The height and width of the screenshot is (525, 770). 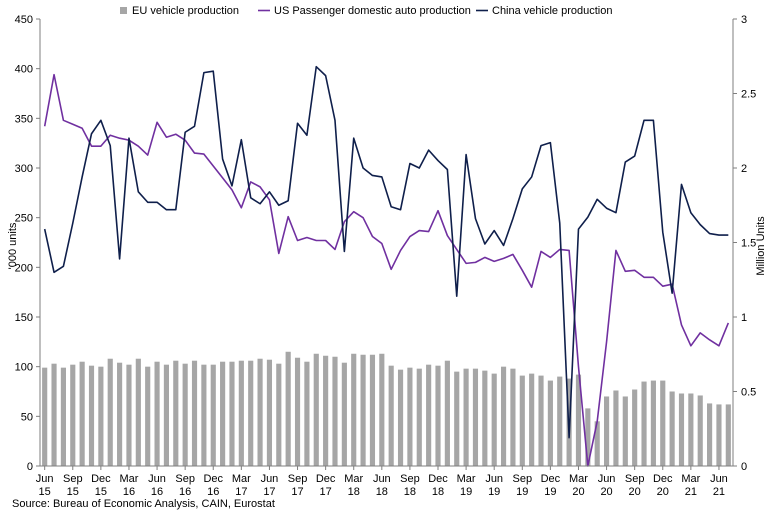 What do you see at coordinates (45, 492) in the screenshot?
I see `x-tick-label-year: 15` at bounding box center [45, 492].